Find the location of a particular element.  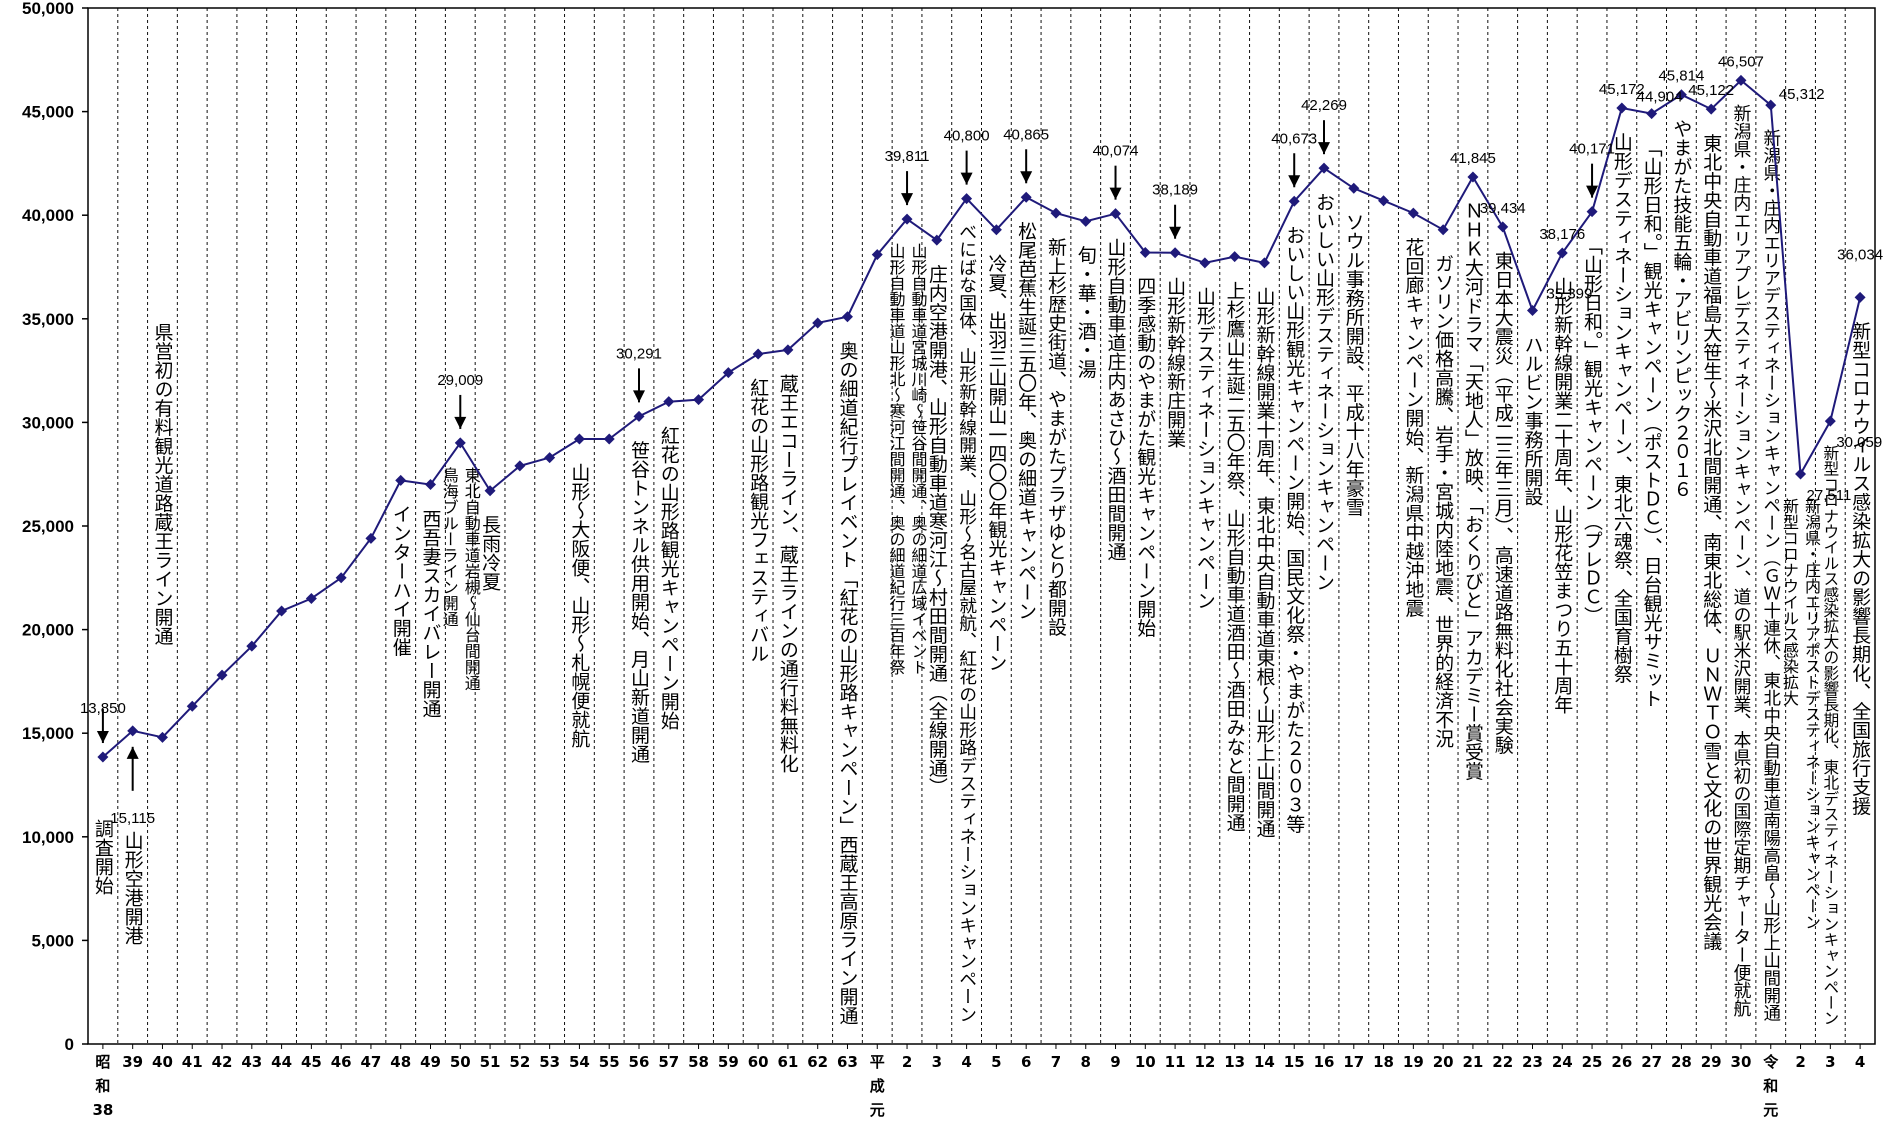

event-annotation: 上杉鷹山生誕二五〇年祭、山形自動車道酒田～酒田みなと間開通 is located at coordinates (1235, 555).